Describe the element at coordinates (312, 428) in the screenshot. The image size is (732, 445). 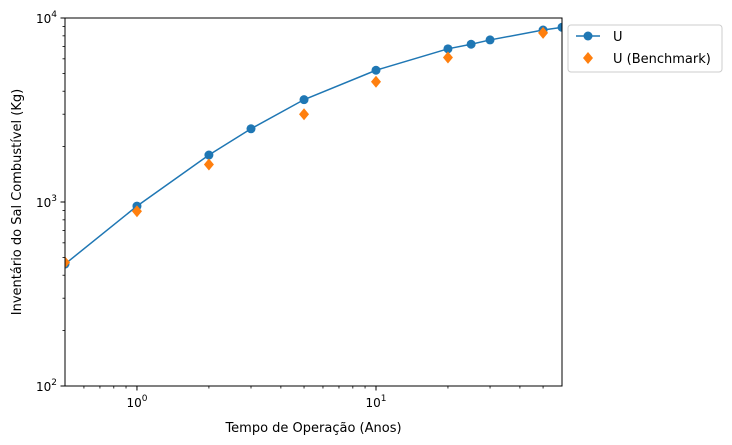
I see `x-axis-label: Tempo de Operação (Anos)` at that location.